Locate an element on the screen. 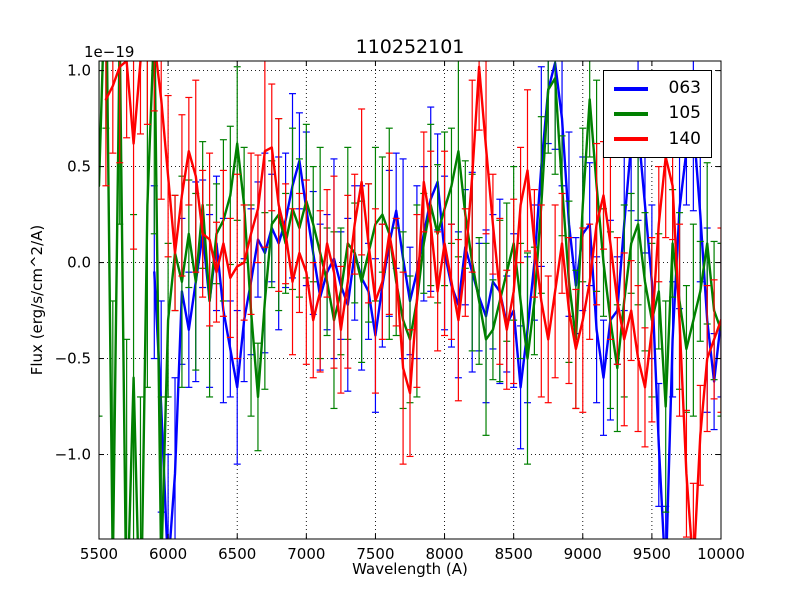  y-tick-label: 0.0 is located at coordinates (79, 263).